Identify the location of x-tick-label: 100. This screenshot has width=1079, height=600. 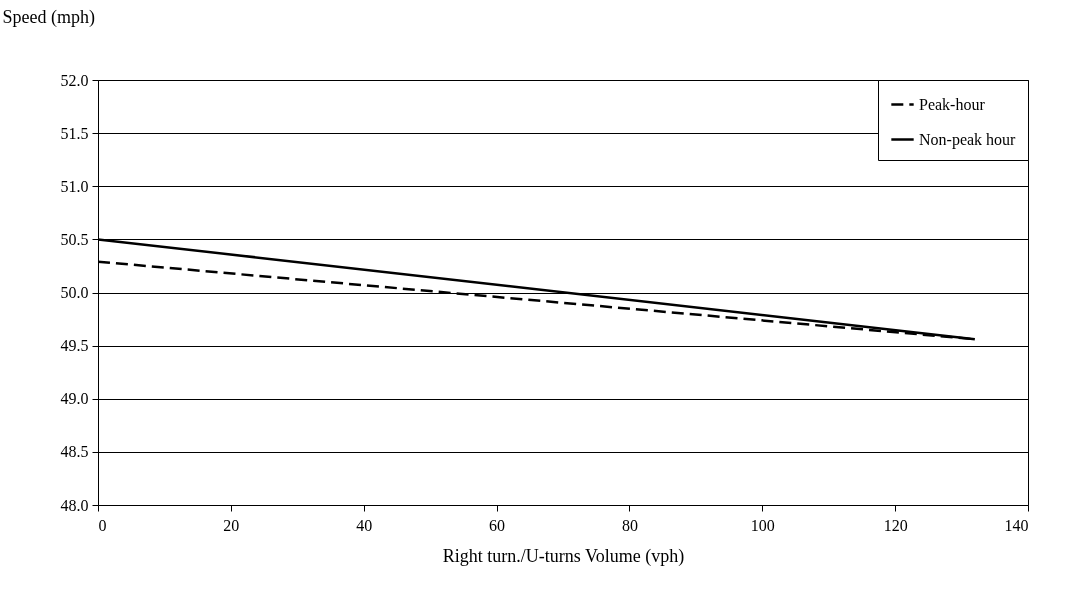
(762, 525).